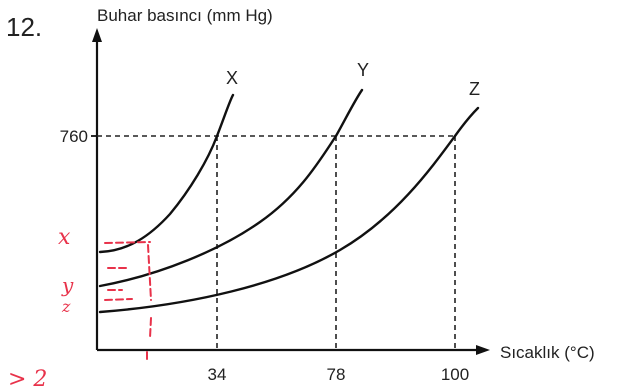 The height and width of the screenshot is (391, 625). I want to click on series-label-y: Y, so click(363, 70).